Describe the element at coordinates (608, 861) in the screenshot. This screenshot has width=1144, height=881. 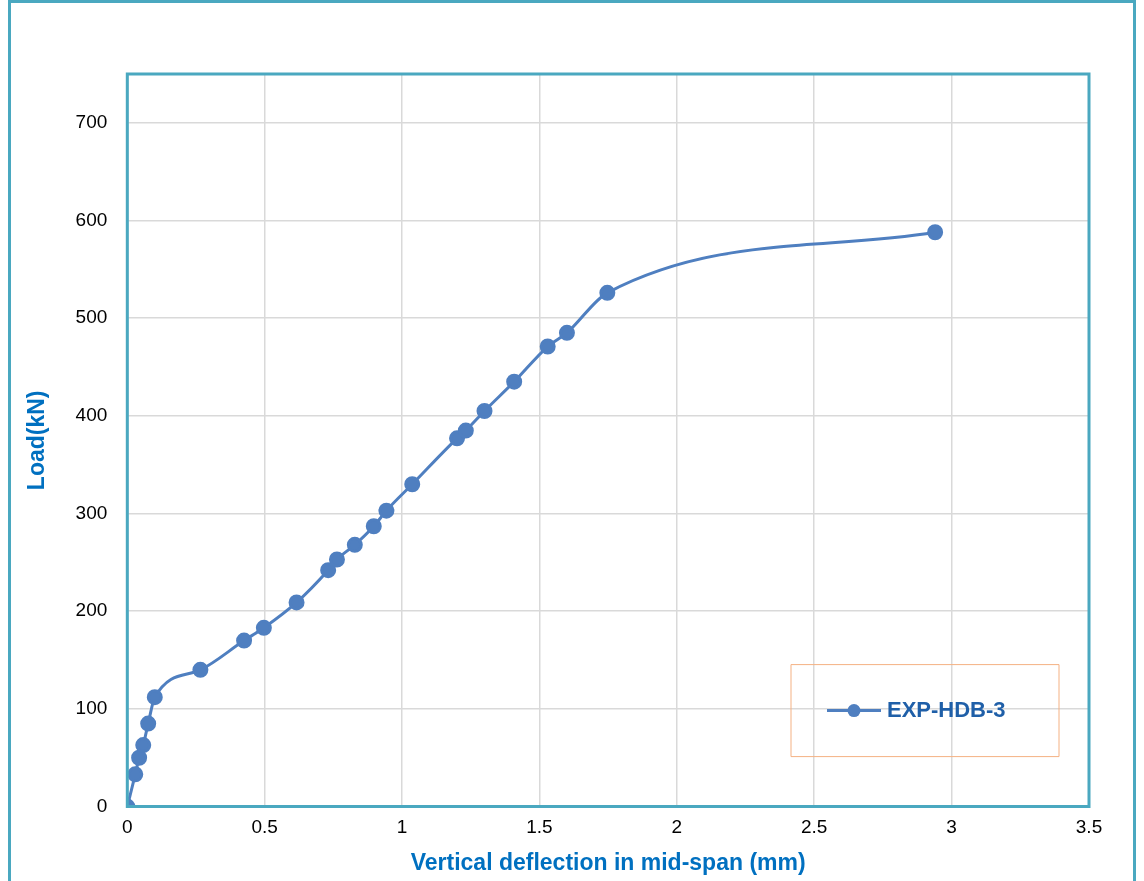
I see `x-axis-title: Vertical deflection in mid-span (mm)` at that location.